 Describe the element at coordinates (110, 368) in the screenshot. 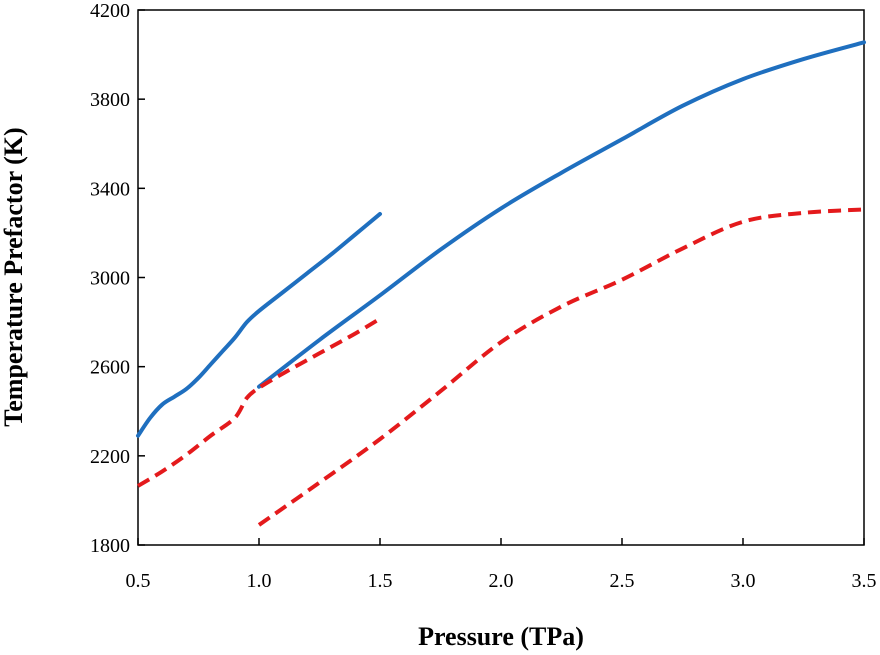

I see `y-tick-label: 2600` at that location.